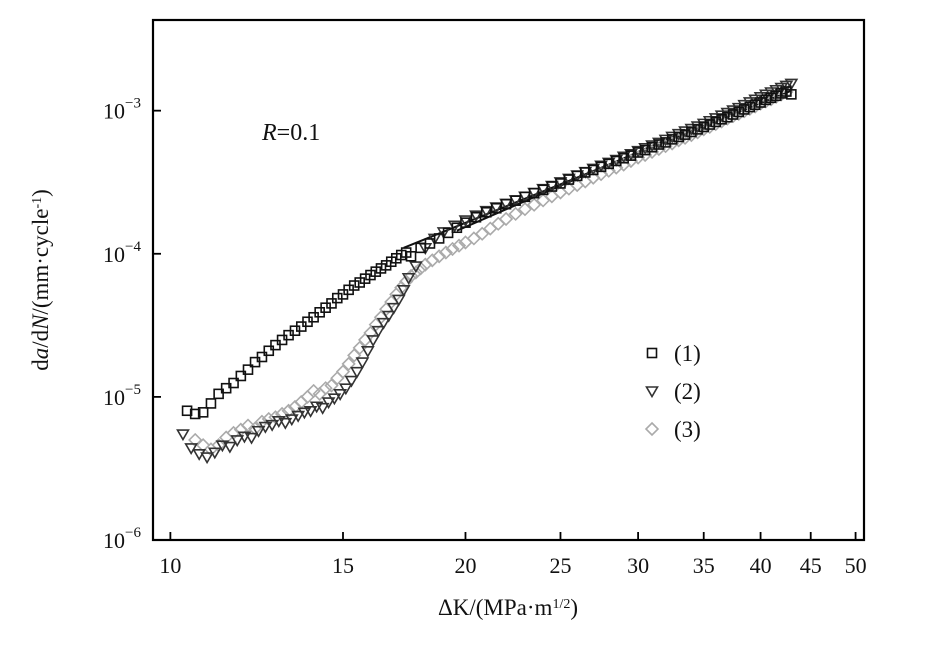 This screenshot has height=649, width=926. I want to click on legend-label-3: (3), so click(687, 429).